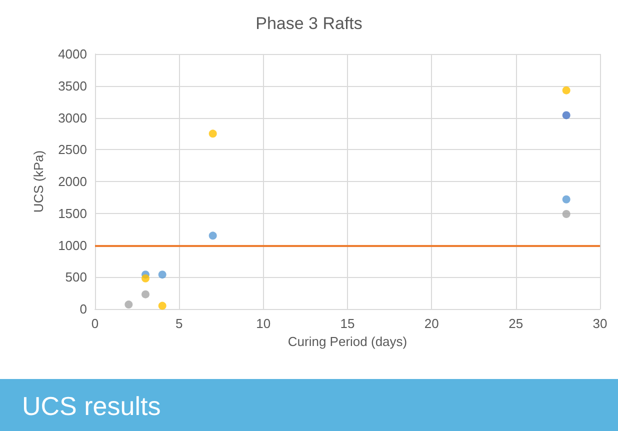 The height and width of the screenshot is (431, 618). What do you see at coordinates (179, 323) in the screenshot?
I see `x-tick-label: 5` at bounding box center [179, 323].